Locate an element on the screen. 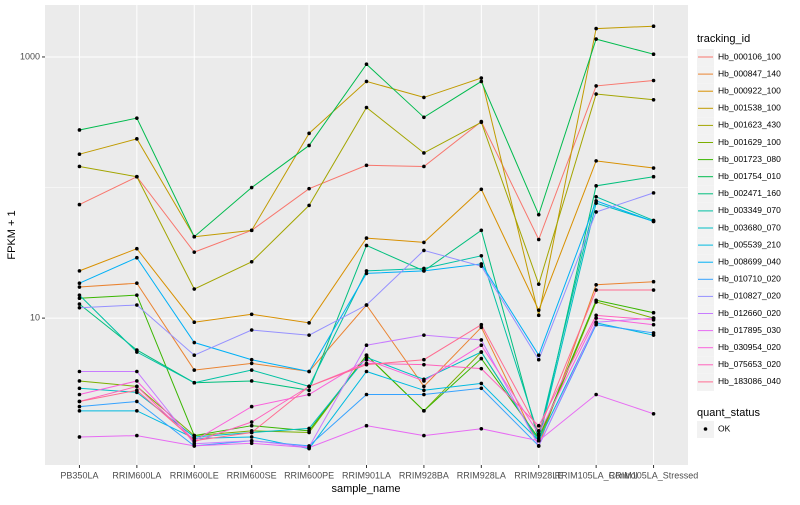  legend-label: Hb_000847_140 is located at coordinates (749, 73).